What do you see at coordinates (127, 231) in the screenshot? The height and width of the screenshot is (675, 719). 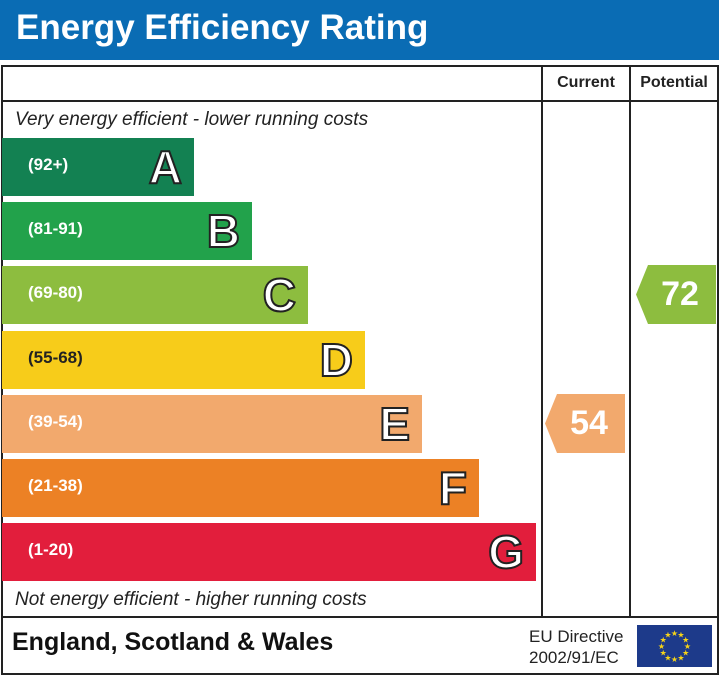 I see `band-bar-b: (81-91) B` at bounding box center [127, 231].